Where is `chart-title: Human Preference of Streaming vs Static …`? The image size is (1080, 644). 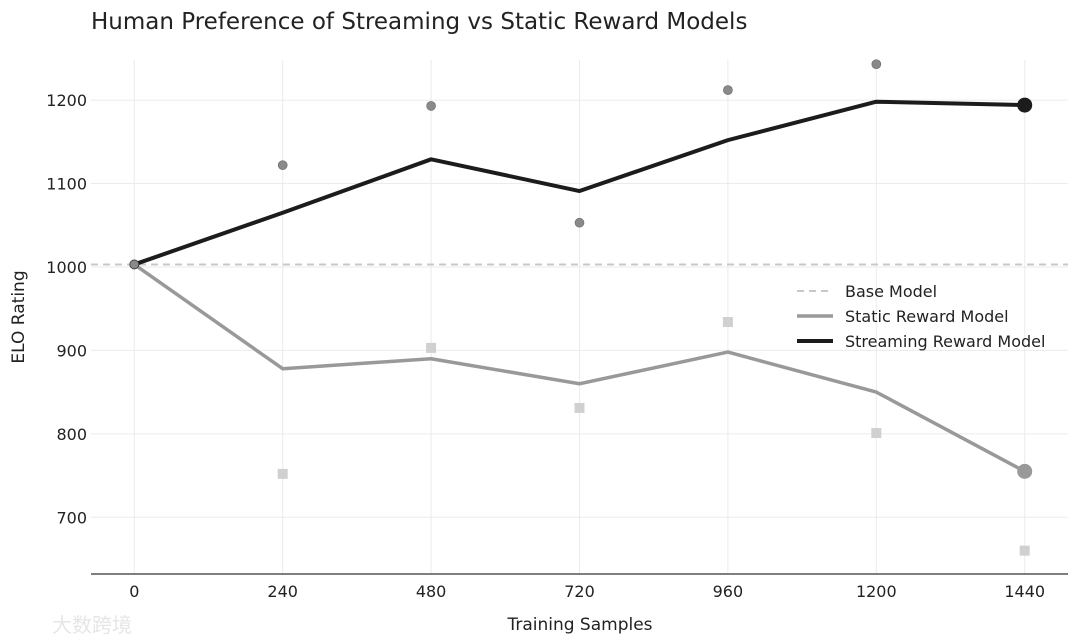 chart-title: Human Preference of Streaming vs Static … is located at coordinates (419, 22).